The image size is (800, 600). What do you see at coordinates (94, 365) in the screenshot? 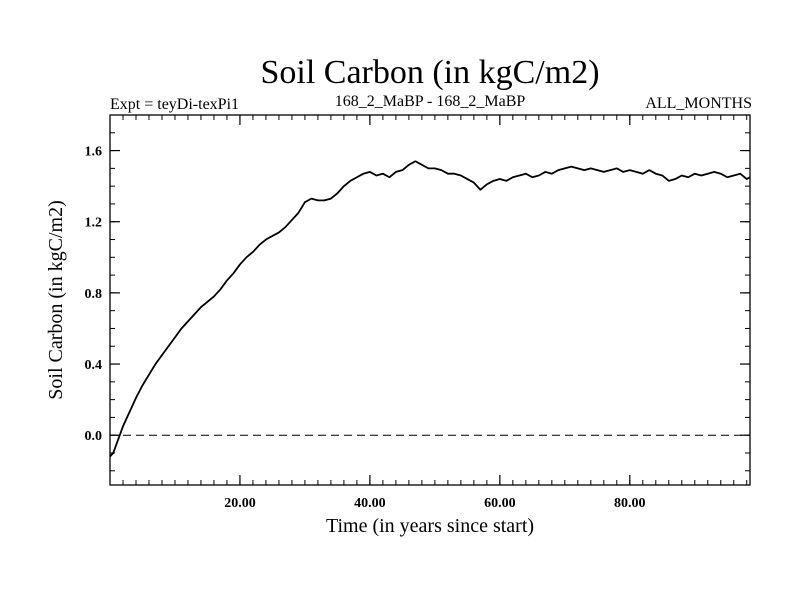
I see `y-tick-label: 0.4` at bounding box center [94, 365].